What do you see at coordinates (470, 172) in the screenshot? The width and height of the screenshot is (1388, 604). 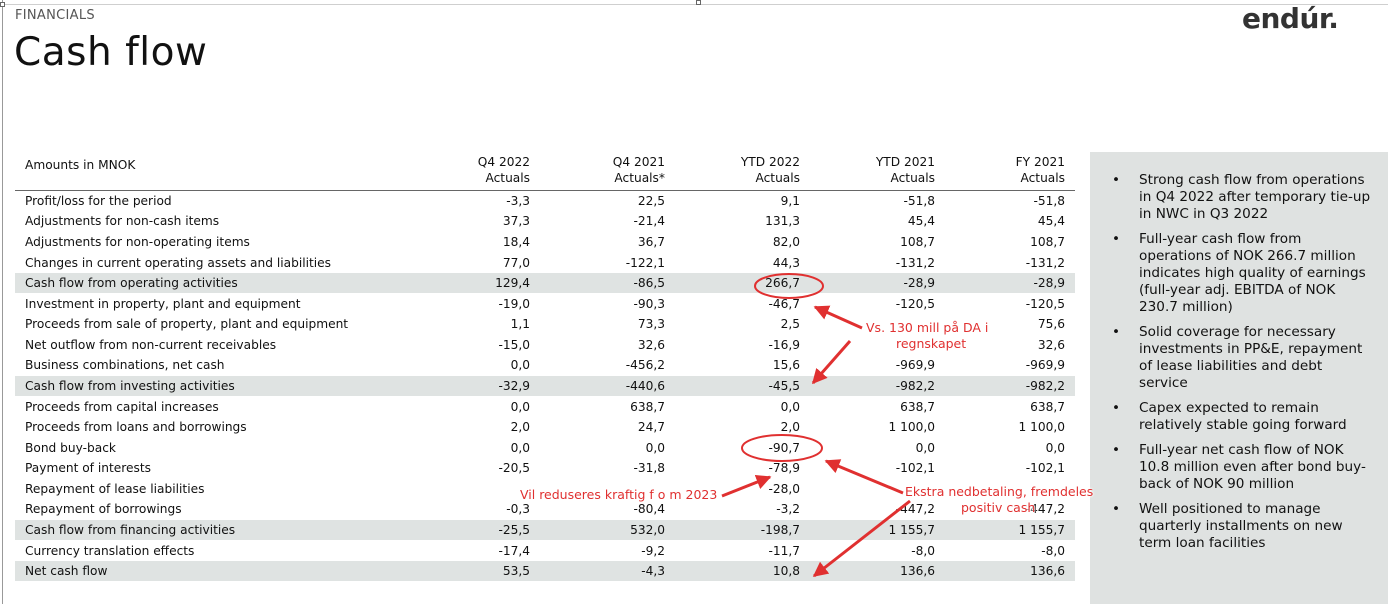 I see `column-header: Q4 2022 Actuals` at bounding box center [470, 172].